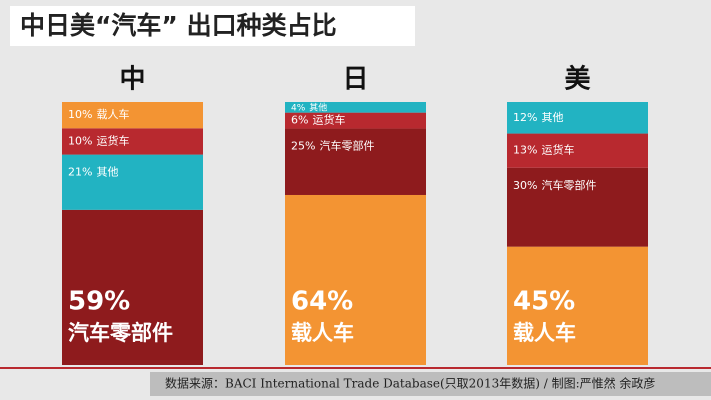 This screenshot has height=400, width=711. What do you see at coordinates (303, 146) in the screenshot?
I see `value-label: 25%` at bounding box center [303, 146].